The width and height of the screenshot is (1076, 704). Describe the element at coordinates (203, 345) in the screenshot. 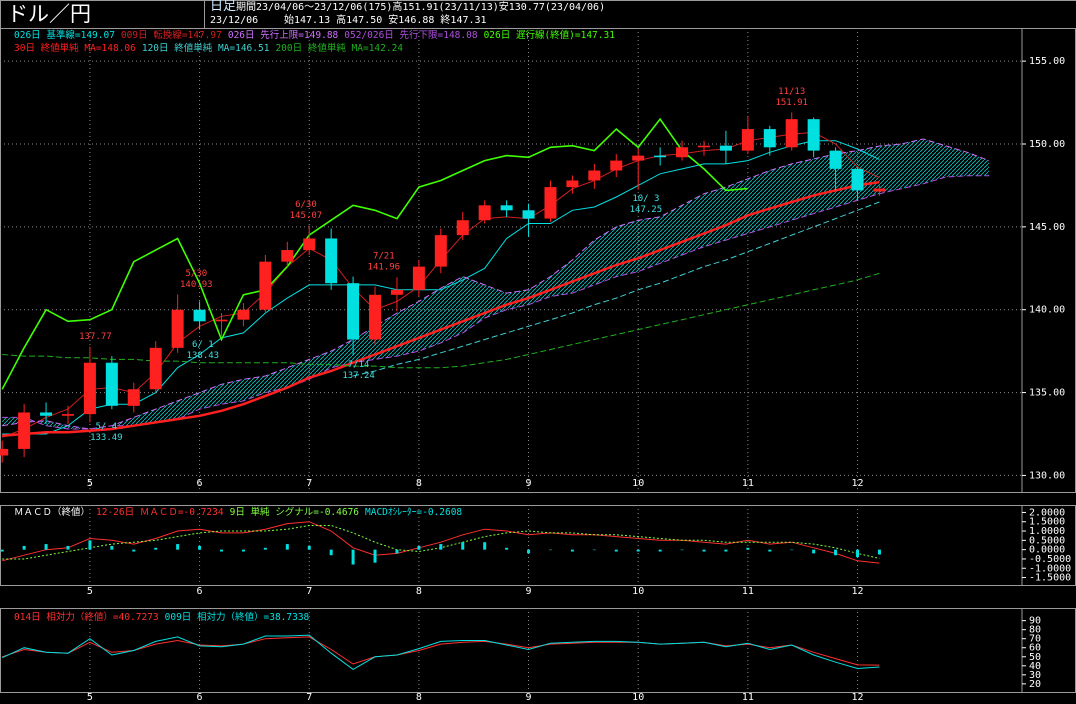

I see `annotation-date: 6/ 1` at that location.